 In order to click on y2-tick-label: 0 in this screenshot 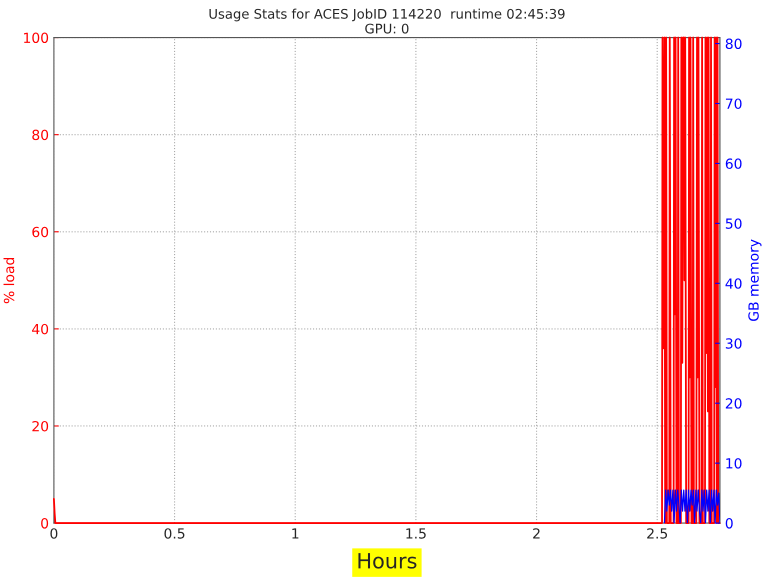, I will do `click(729, 523)`.